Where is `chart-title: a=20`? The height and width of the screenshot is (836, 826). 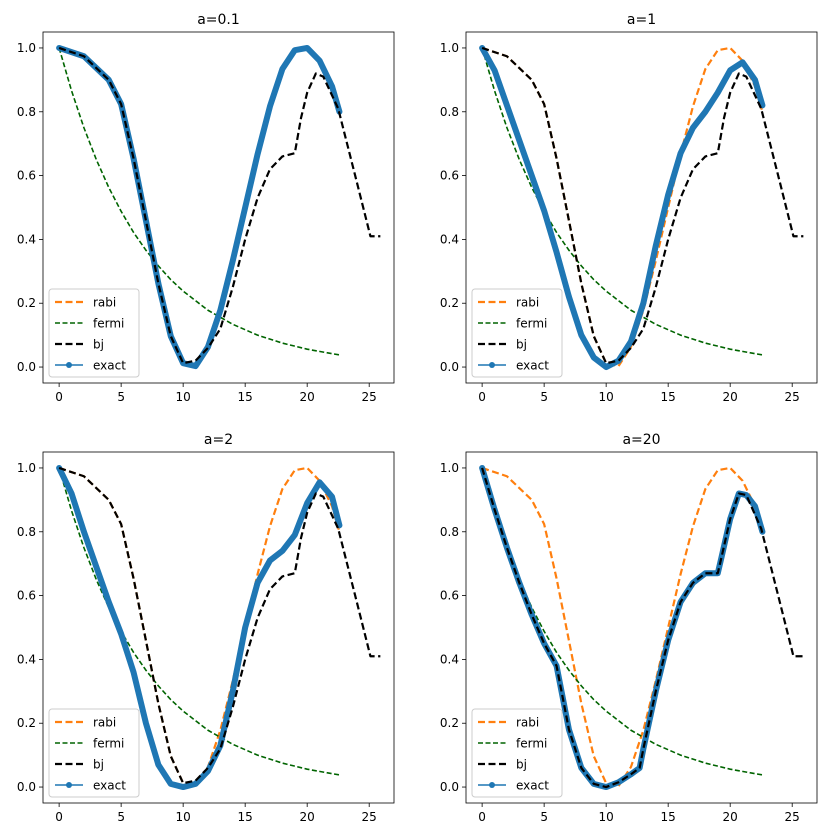
chart-title: a=20 is located at coordinates (641, 440).